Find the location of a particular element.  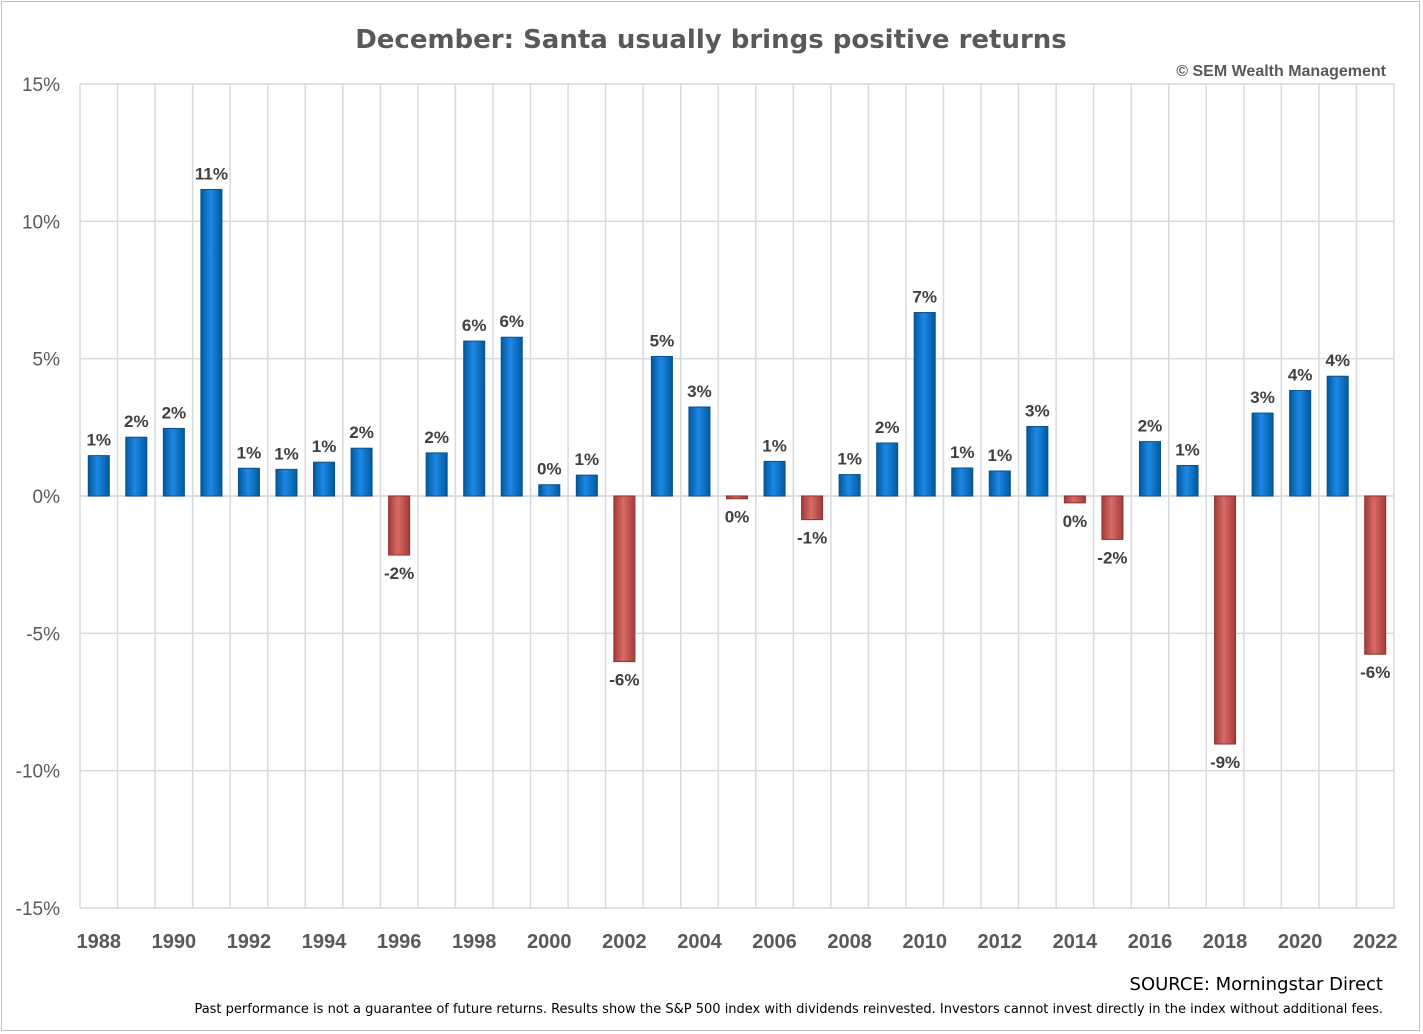

data-label-2001: 1% is located at coordinates (587, 459).